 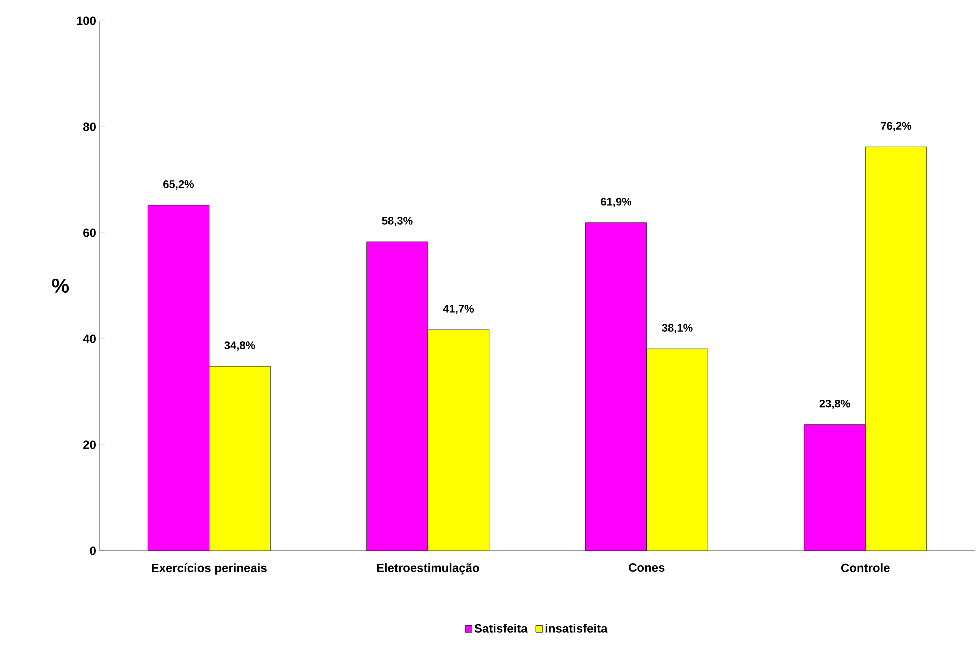 What do you see at coordinates (501, 628) in the screenshot?
I see `legend-label: Satisfeita` at bounding box center [501, 628].